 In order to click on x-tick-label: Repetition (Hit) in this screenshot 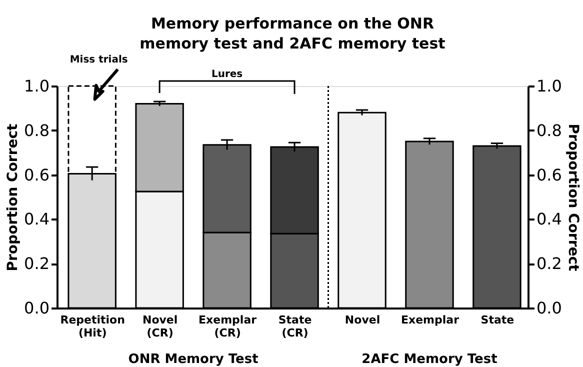, I will do `click(92, 327)`.